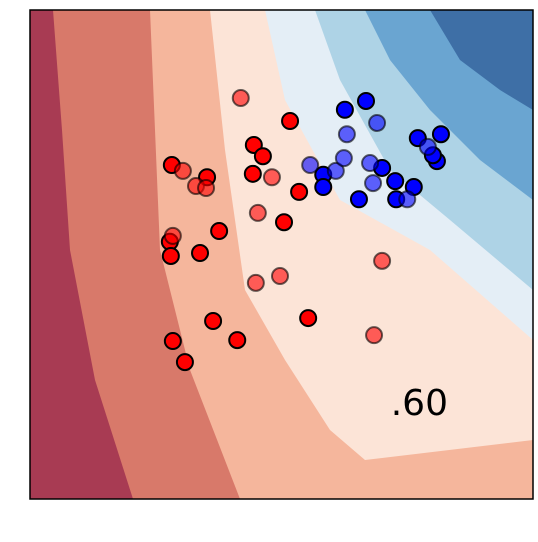 The width and height of the screenshot is (538, 542). Describe the element at coordinates (419, 403) in the screenshot. I see `score-annotation: .60` at that location.